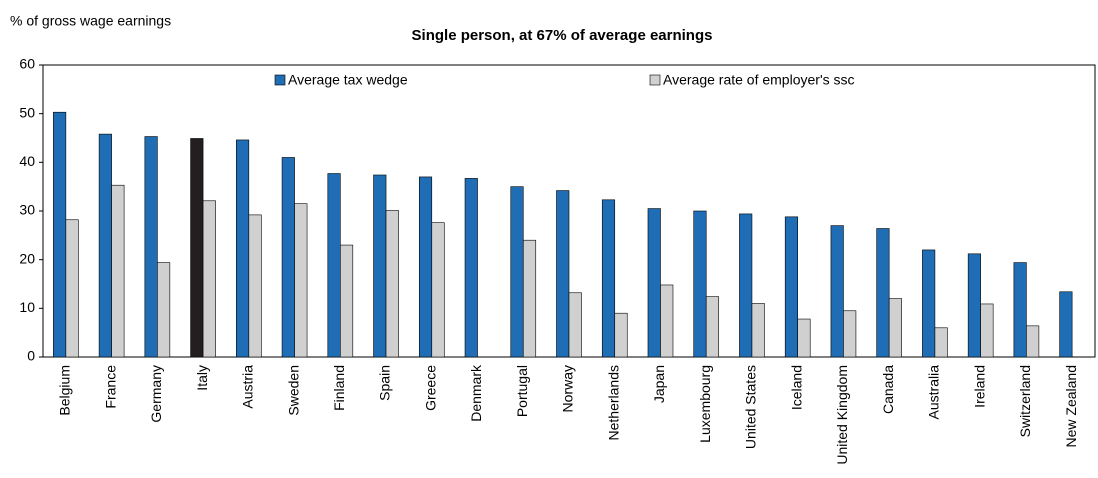  I want to click on y-tick-label: 10, so click(27, 307).